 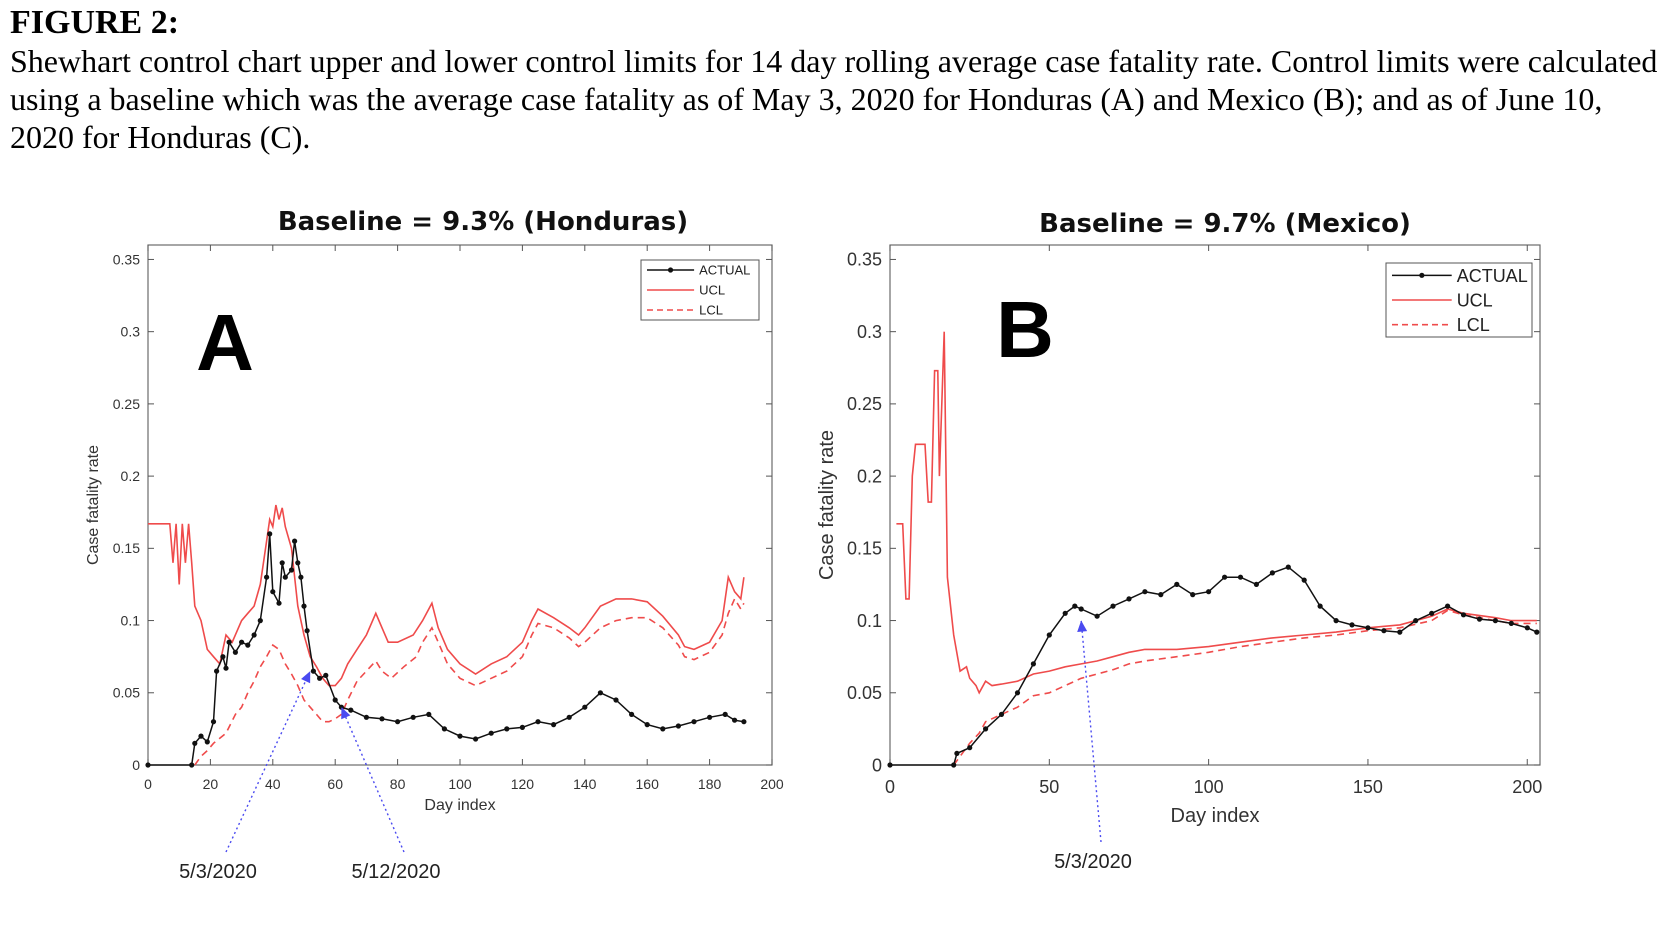 I want to click on series-ucl, so click(x=446, y=595).